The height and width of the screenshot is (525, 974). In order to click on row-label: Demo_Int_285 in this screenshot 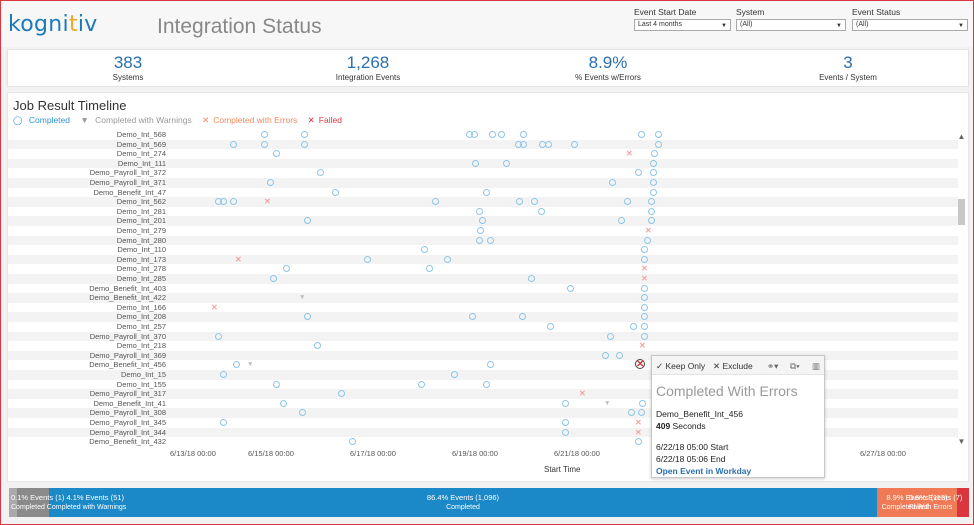, I will do `click(141, 278)`.